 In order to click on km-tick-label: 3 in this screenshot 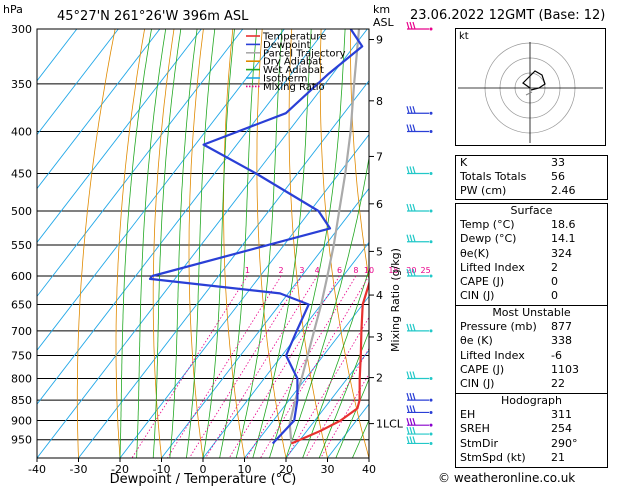, I will do `click(379, 337)`.